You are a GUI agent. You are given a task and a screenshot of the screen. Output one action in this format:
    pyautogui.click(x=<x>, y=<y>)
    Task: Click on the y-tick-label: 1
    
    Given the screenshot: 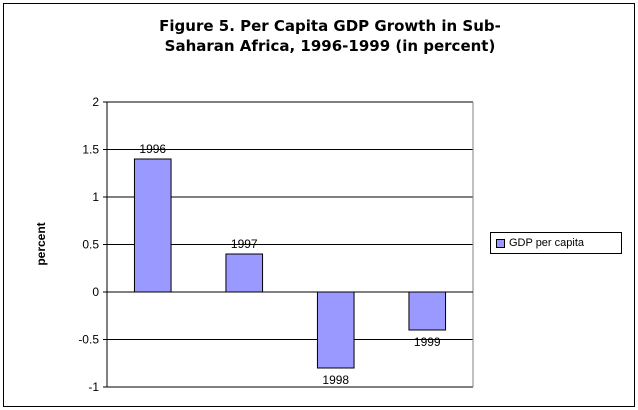 What is the action you would take?
    pyautogui.click(x=95, y=197)
    